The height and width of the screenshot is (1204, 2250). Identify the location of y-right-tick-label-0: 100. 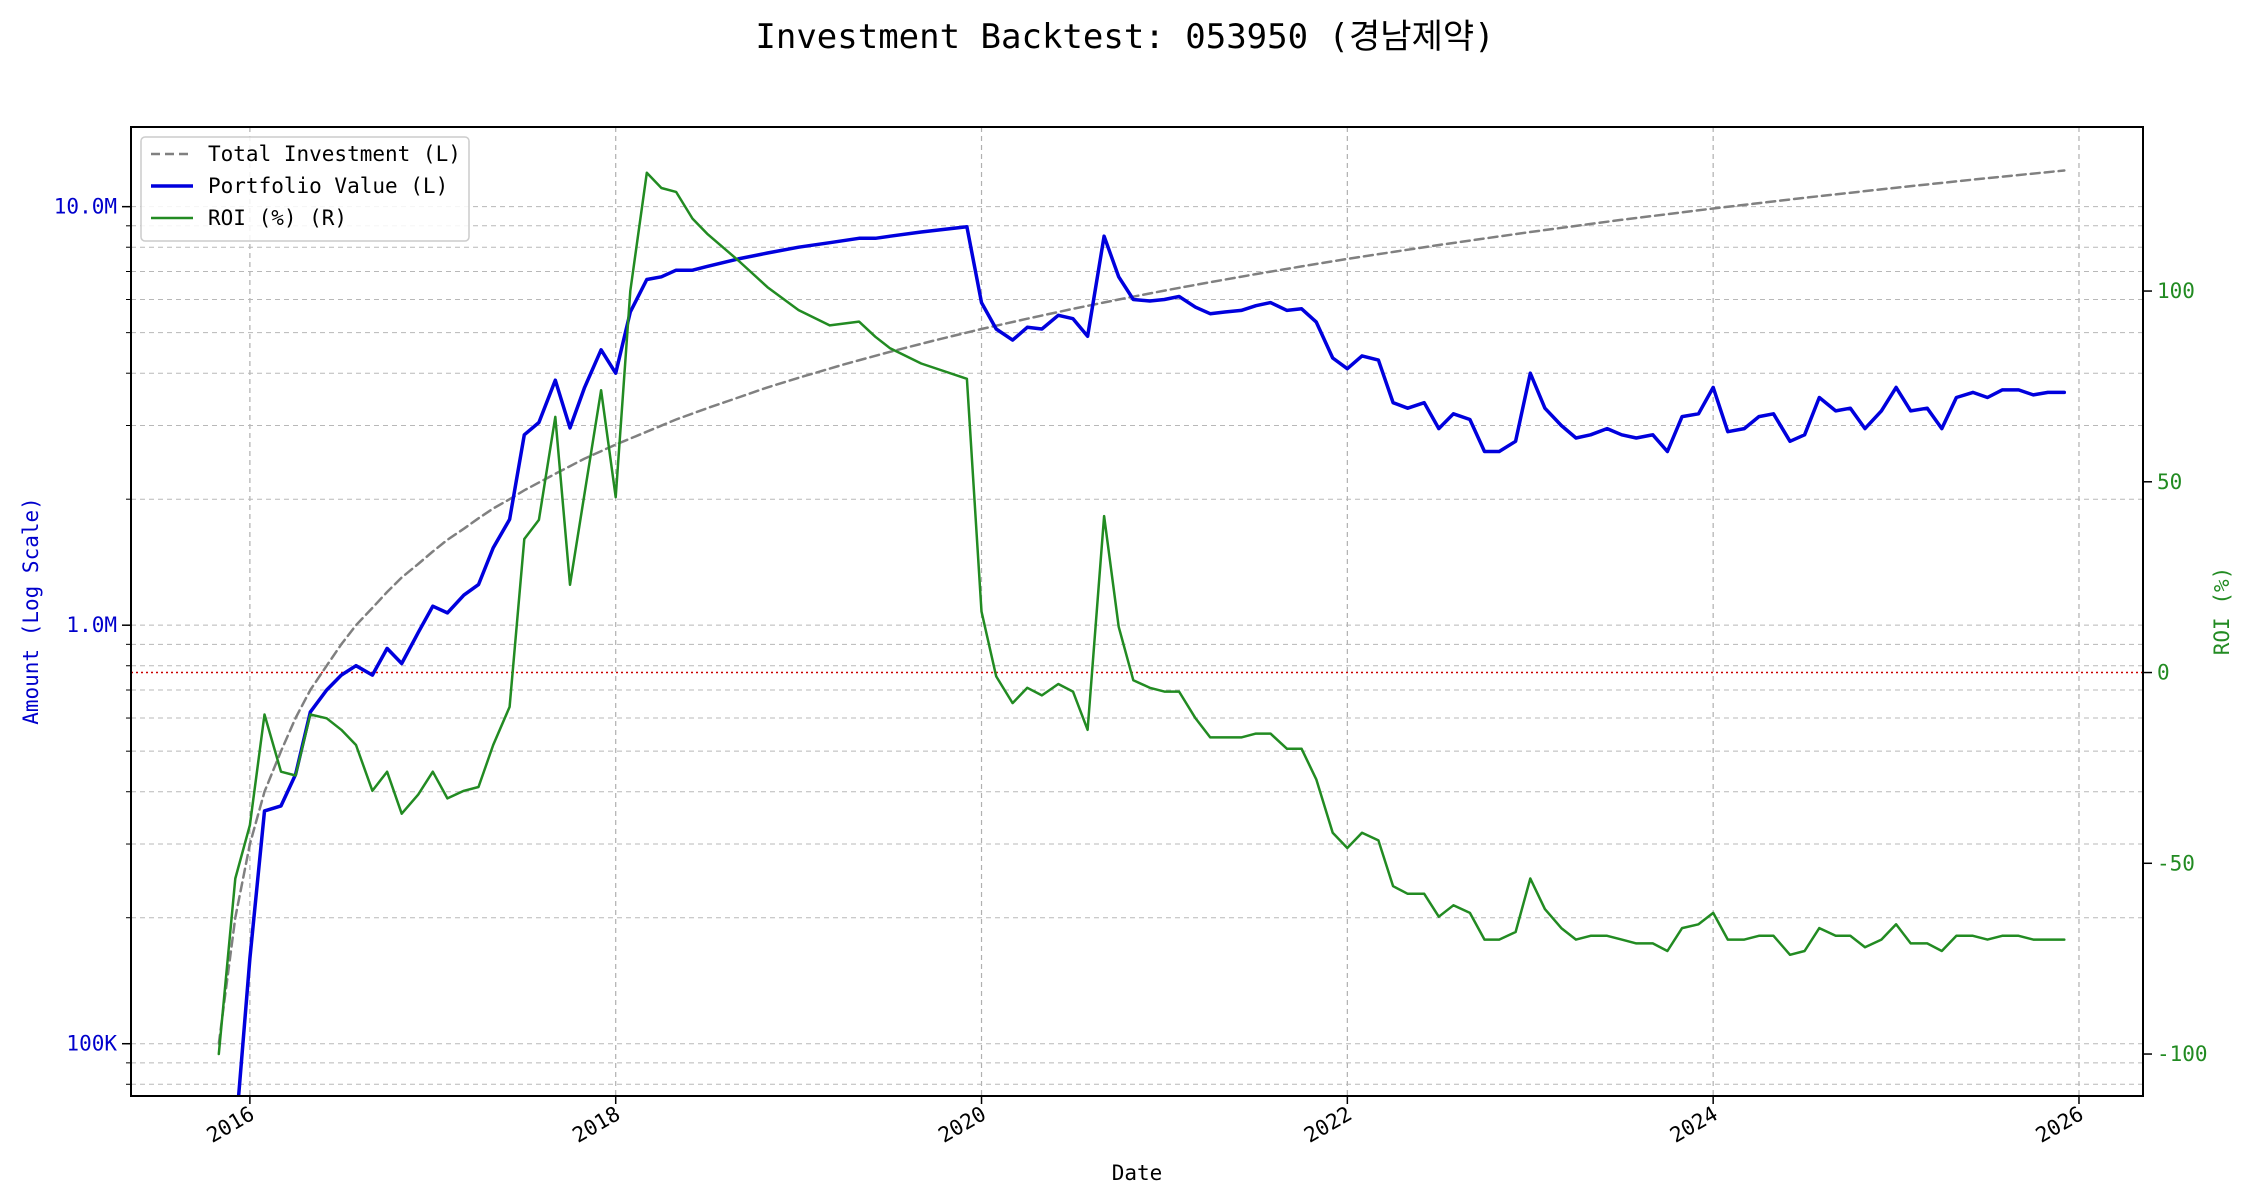
(2176, 291).